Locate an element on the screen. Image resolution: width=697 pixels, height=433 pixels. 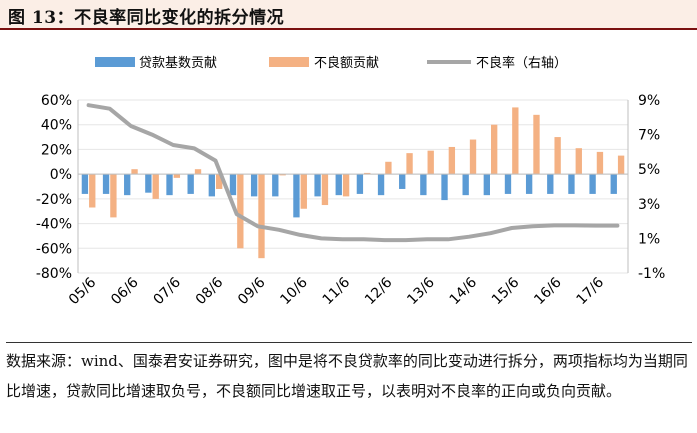
figure-title: 图 13：不良率同比变化的拆分情况 is located at coordinates (146, 18).